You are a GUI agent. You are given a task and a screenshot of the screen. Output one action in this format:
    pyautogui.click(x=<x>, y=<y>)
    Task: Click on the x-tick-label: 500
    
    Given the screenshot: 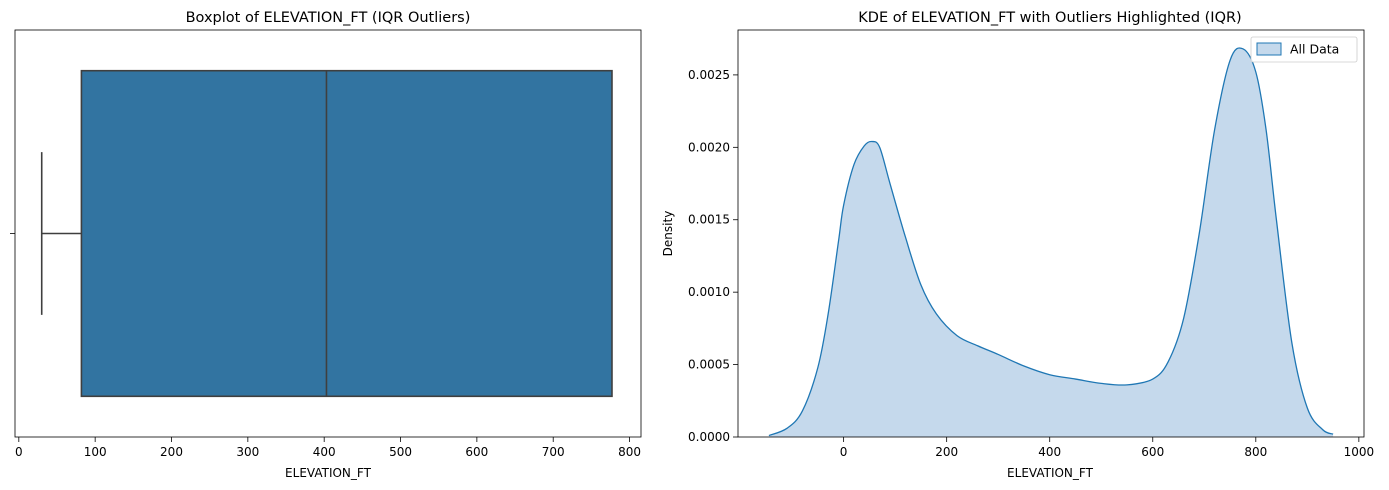 What is the action you would take?
    pyautogui.click(x=400, y=452)
    